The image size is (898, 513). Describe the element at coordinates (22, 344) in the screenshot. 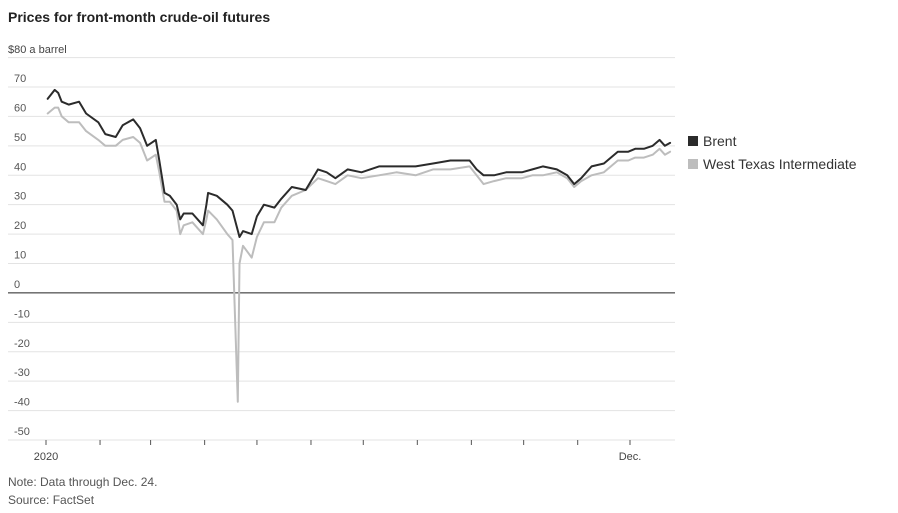

I see `y-tick-label: -20` at that location.